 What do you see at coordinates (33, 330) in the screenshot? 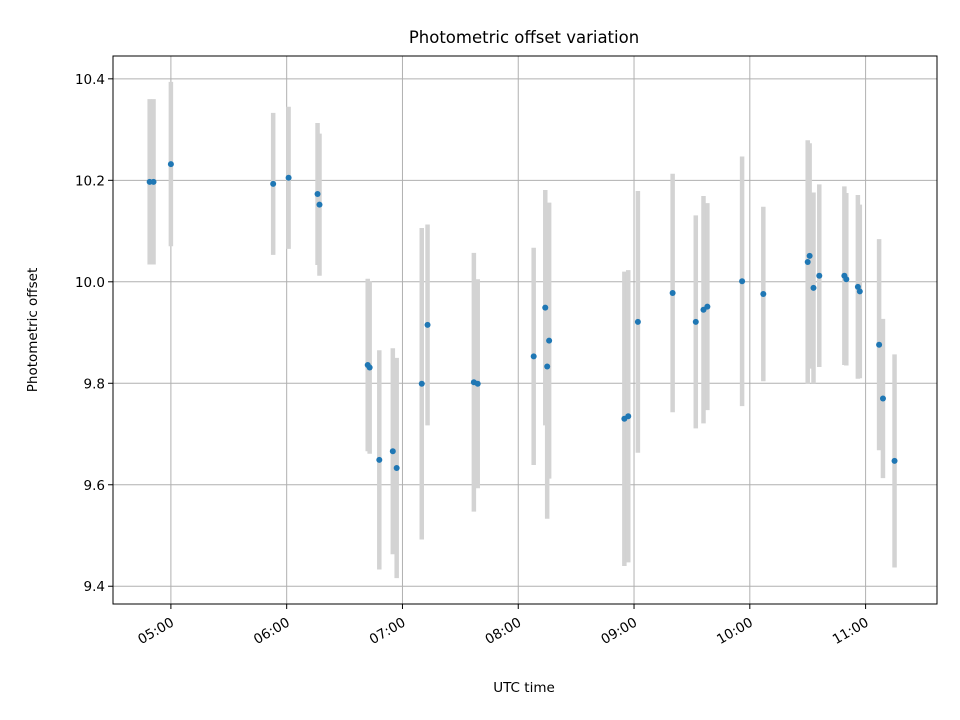
I see `y-axis-label: Photometric offset` at bounding box center [33, 330].